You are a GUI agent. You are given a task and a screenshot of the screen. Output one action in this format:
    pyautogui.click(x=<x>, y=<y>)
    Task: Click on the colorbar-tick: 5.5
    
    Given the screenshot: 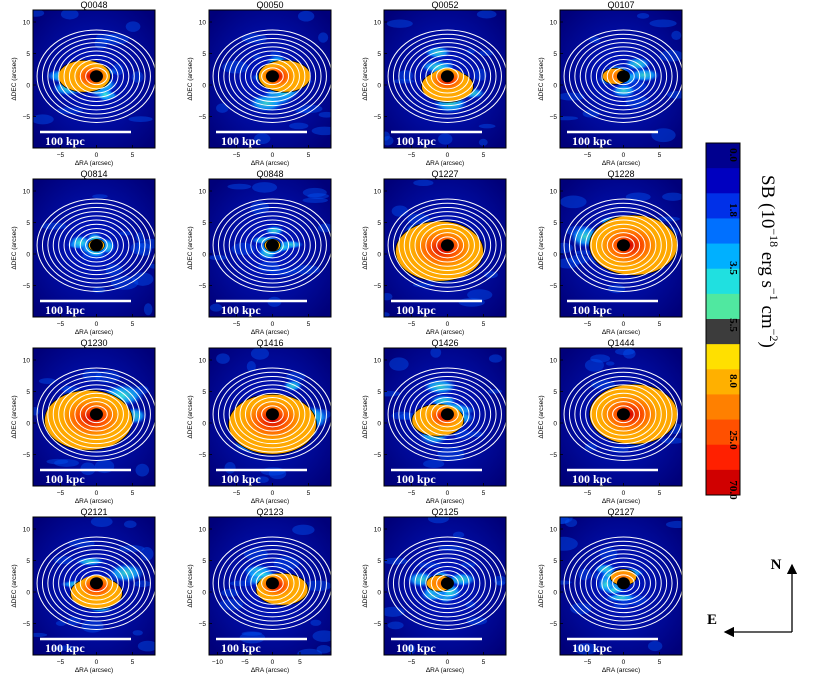 What is the action you would take?
    pyautogui.click(x=733, y=325)
    